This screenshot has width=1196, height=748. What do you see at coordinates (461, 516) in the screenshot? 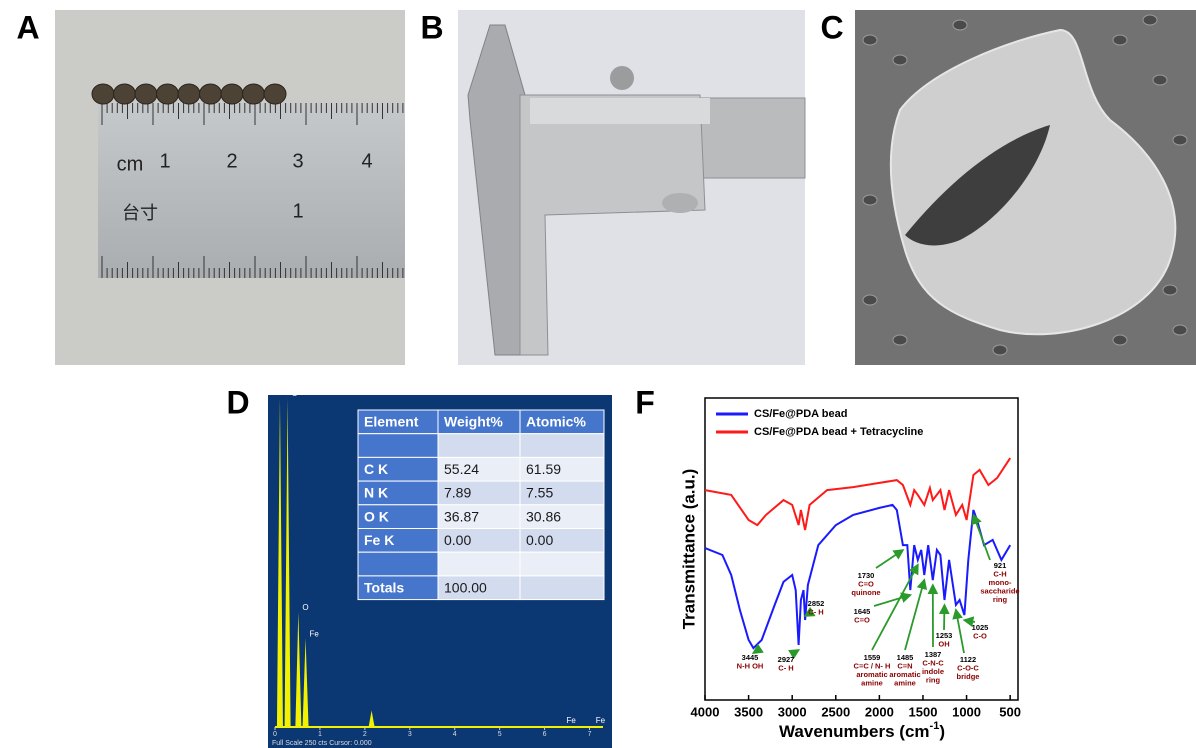
I see `table-text: 36.87` at bounding box center [461, 516].